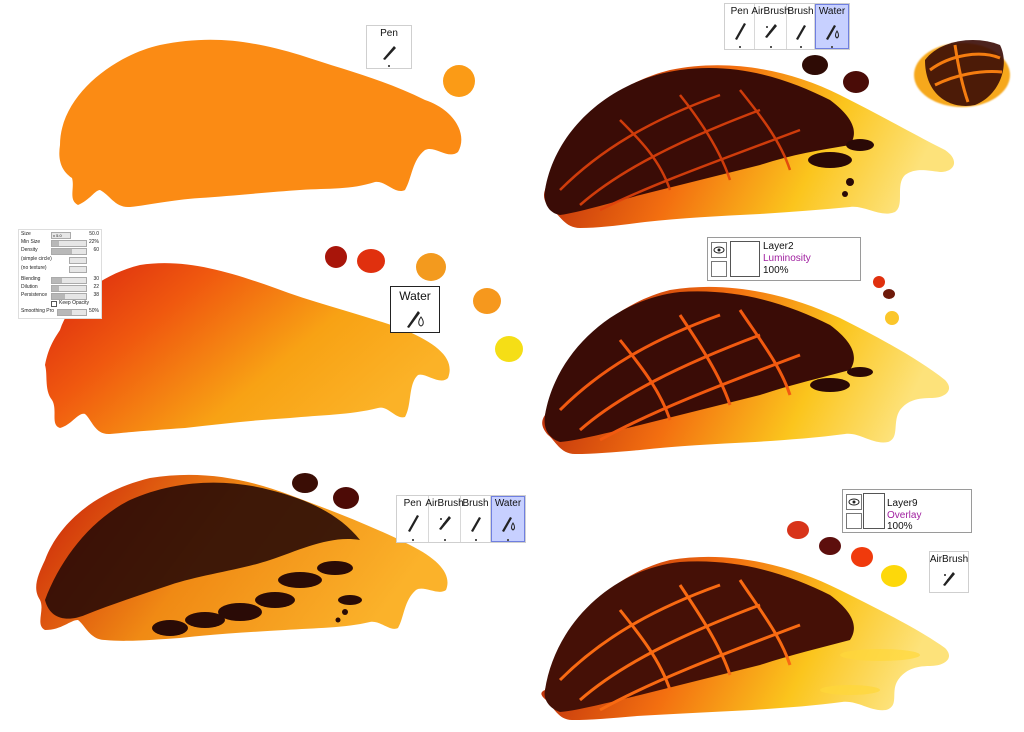  What do you see at coordinates (862, 557) in the screenshot?
I see `swatch-step6-orange` at bounding box center [862, 557].